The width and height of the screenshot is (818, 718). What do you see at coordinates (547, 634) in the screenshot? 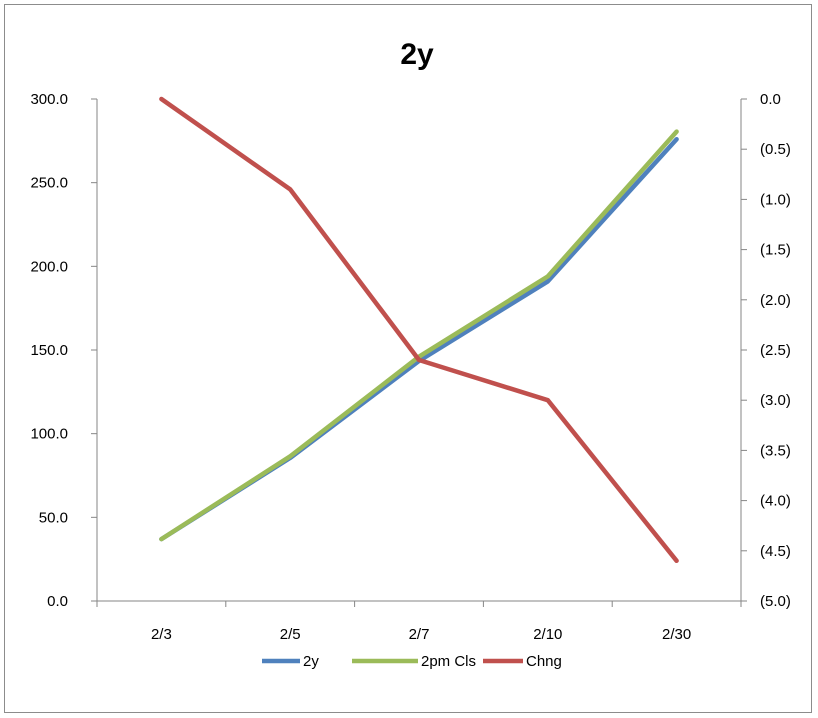
I see `x-tick-label: 2/10` at bounding box center [547, 634].